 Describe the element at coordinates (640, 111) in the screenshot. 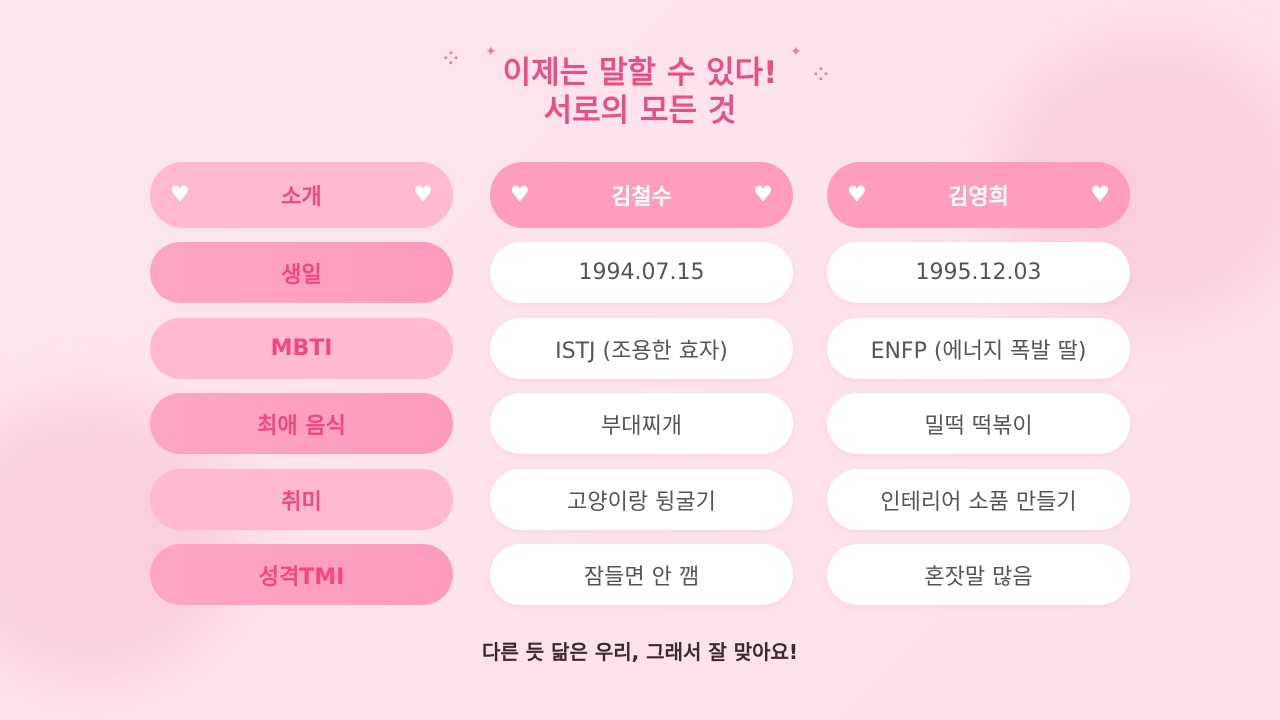

I see `page-subtitle: 서로의 모든 것` at that location.